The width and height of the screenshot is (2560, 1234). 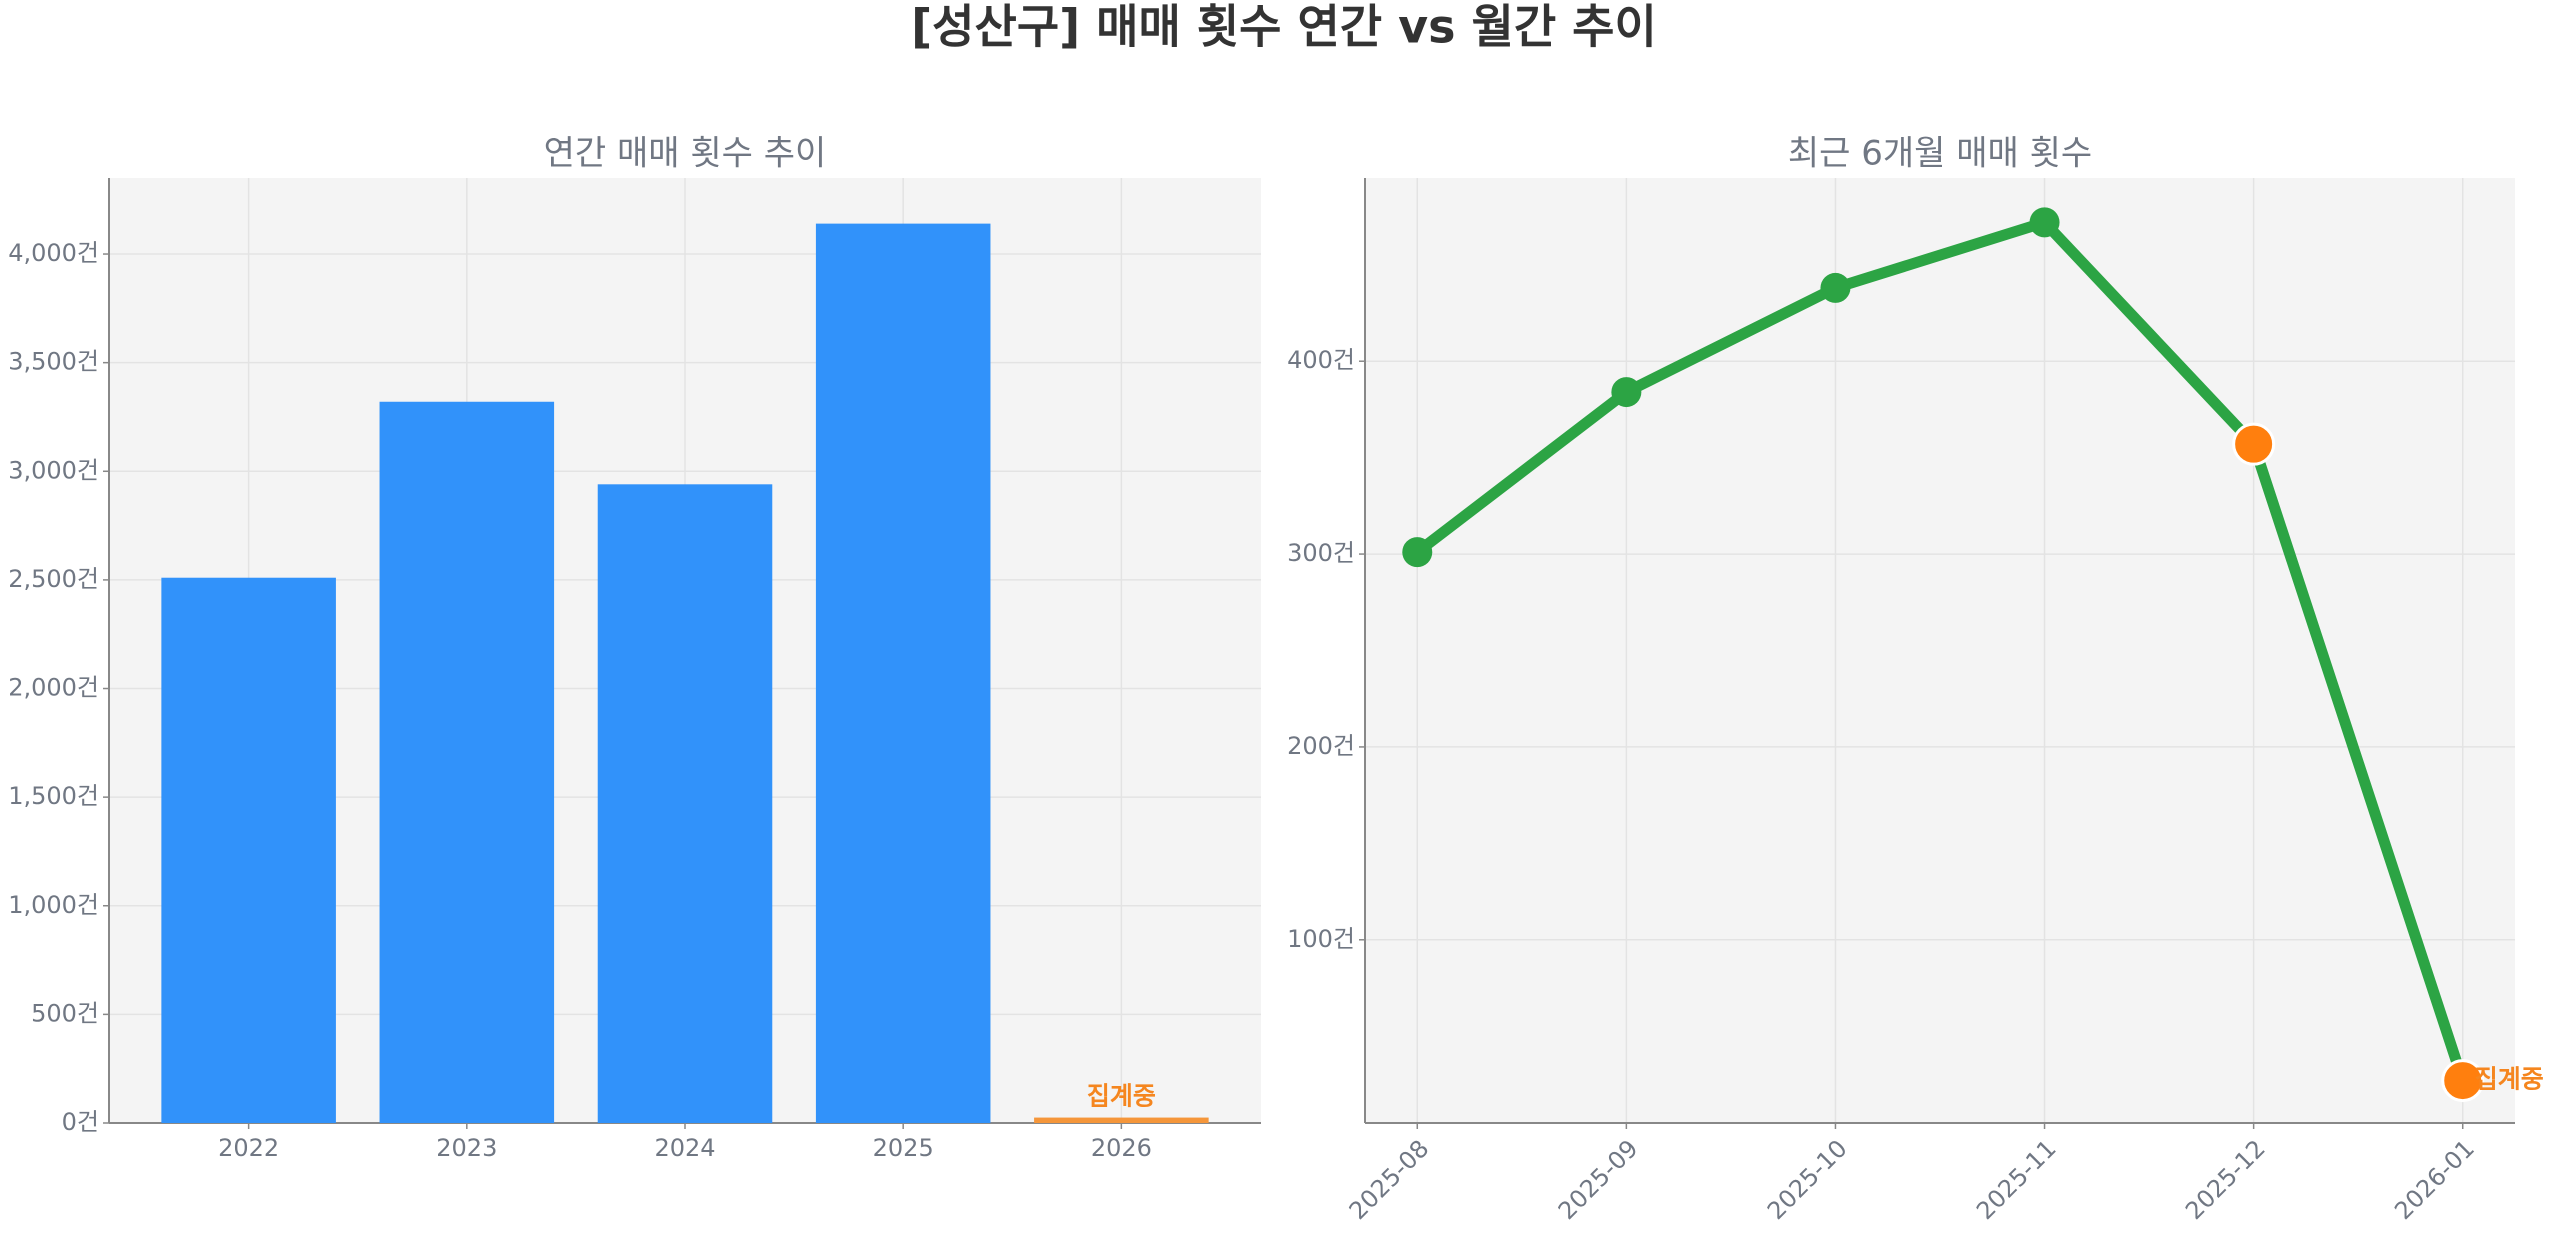 I want to click on y-tick-label: 2,500건, so click(x=53, y=579).